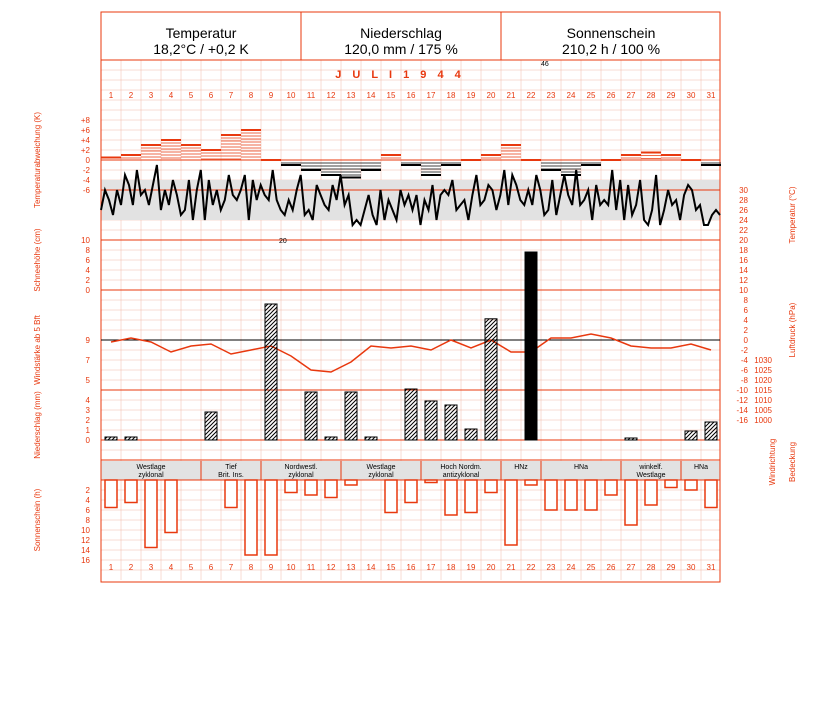 The height and width of the screenshot is (702, 827). Describe the element at coordinates (411, 95) in the screenshot. I see `day-label-top: 16` at that location.